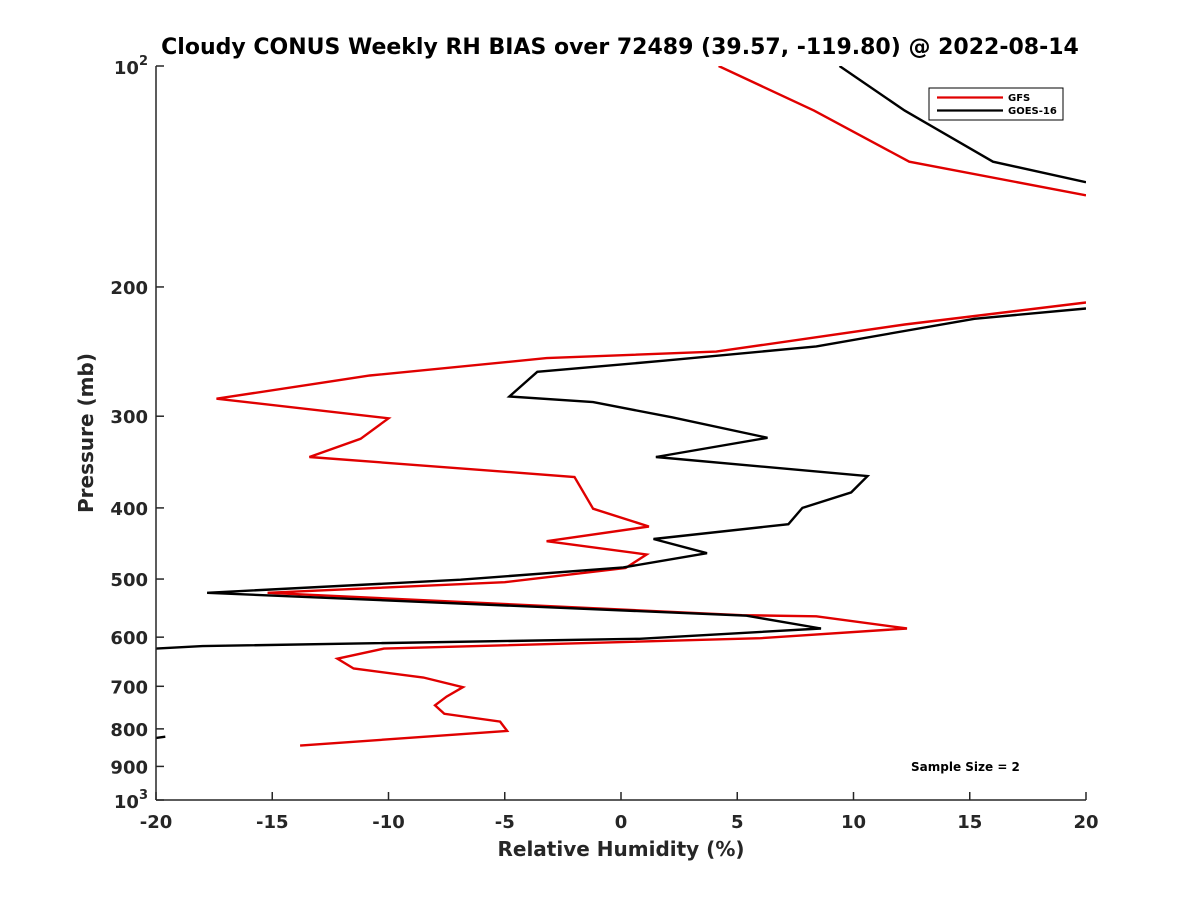 The width and height of the screenshot is (1200, 900). What do you see at coordinates (129, 687) in the screenshot?
I see `y-tick-label: 700` at bounding box center [129, 687].